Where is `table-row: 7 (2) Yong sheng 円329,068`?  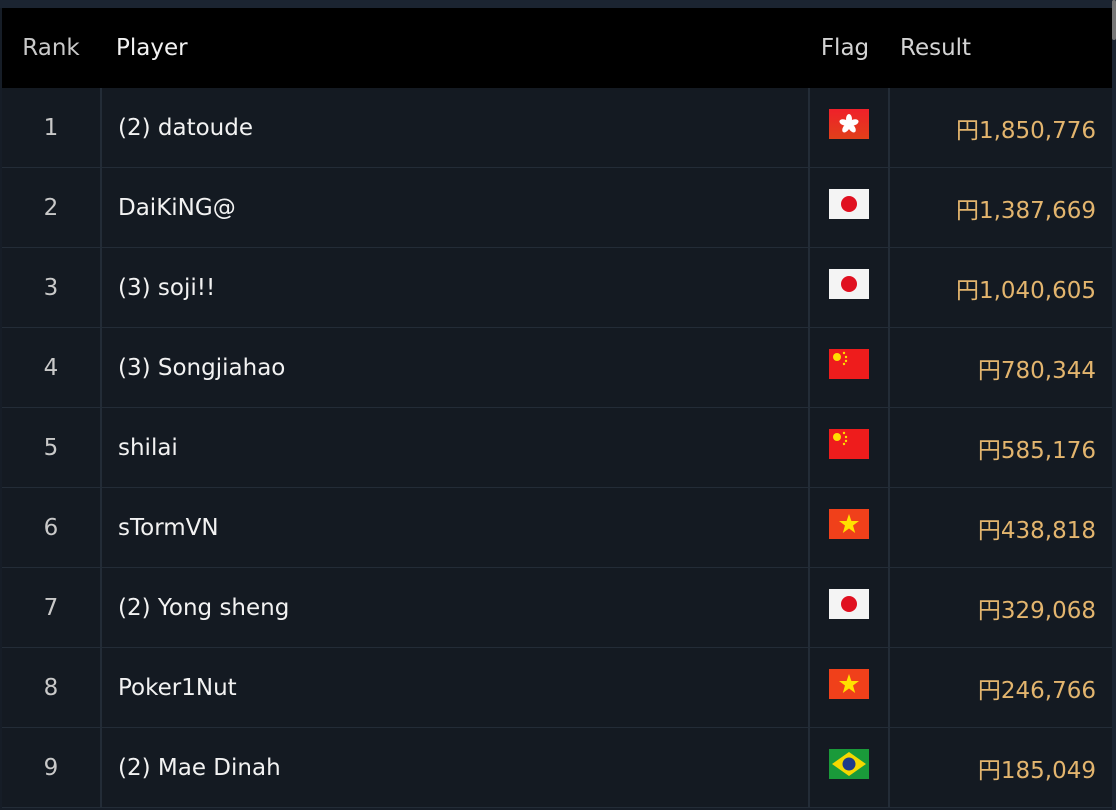
table-row: 7 (2) Yong sheng 円329,068 is located at coordinates (557, 608).